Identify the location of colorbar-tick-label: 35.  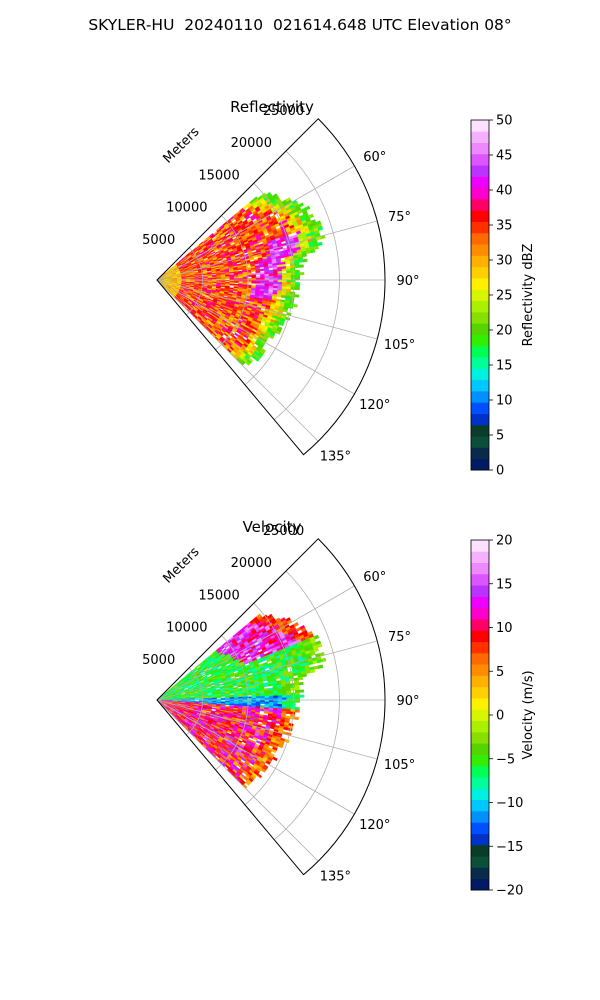
(504, 226).